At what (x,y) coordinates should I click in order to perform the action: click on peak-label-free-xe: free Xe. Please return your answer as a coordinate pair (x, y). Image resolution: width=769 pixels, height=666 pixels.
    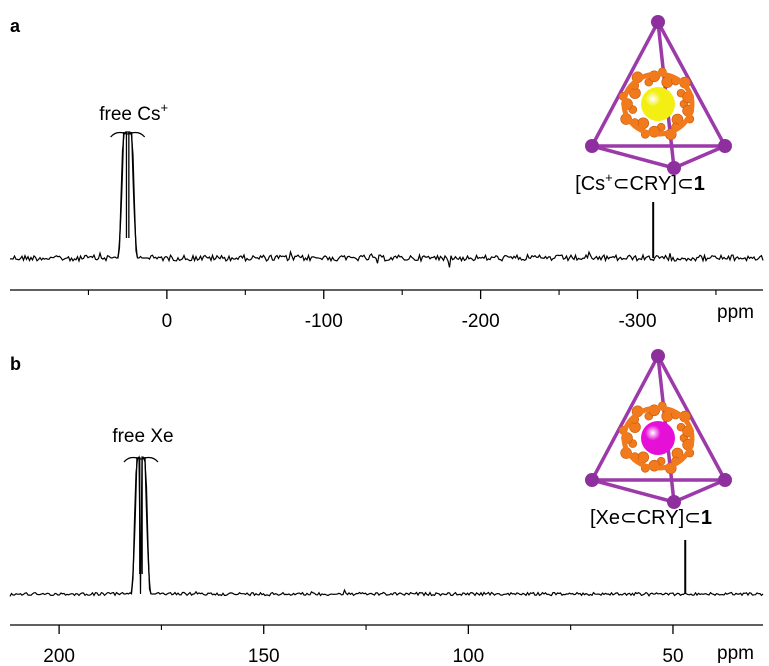
    Looking at the image, I should click on (142, 436).